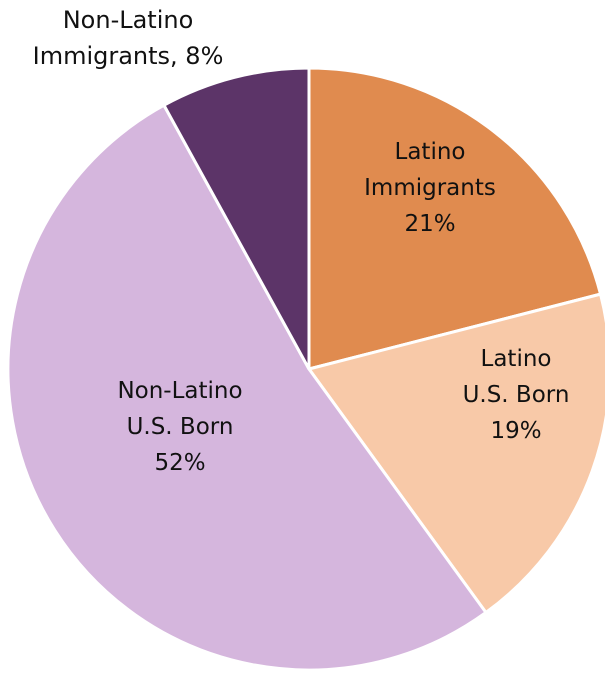 Image resolution: width=605 pixels, height=674 pixels. I want to click on slice-label-non-latino-immigrants: Non-Latino Immigrants, 8%, so click(128, 38).